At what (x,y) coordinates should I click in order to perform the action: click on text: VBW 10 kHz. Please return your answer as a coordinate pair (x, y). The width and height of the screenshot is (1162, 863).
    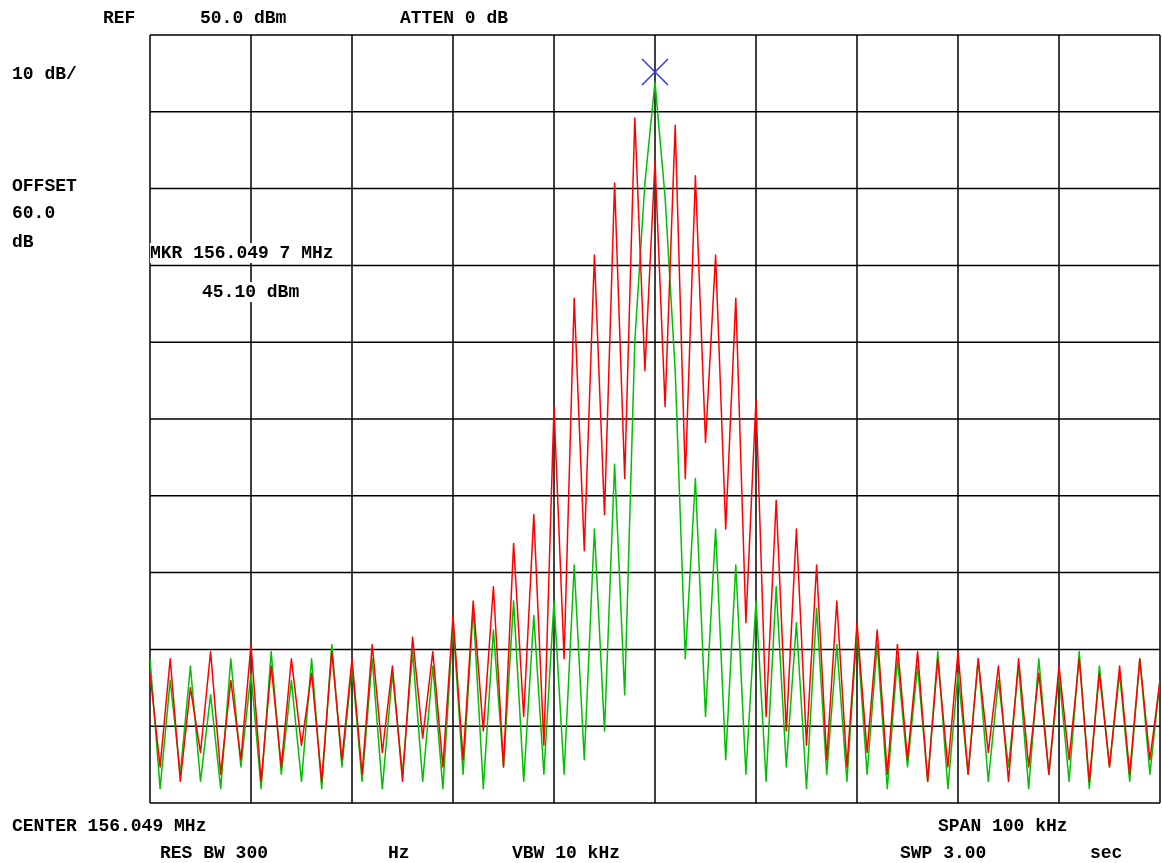
    Looking at the image, I should click on (566, 853).